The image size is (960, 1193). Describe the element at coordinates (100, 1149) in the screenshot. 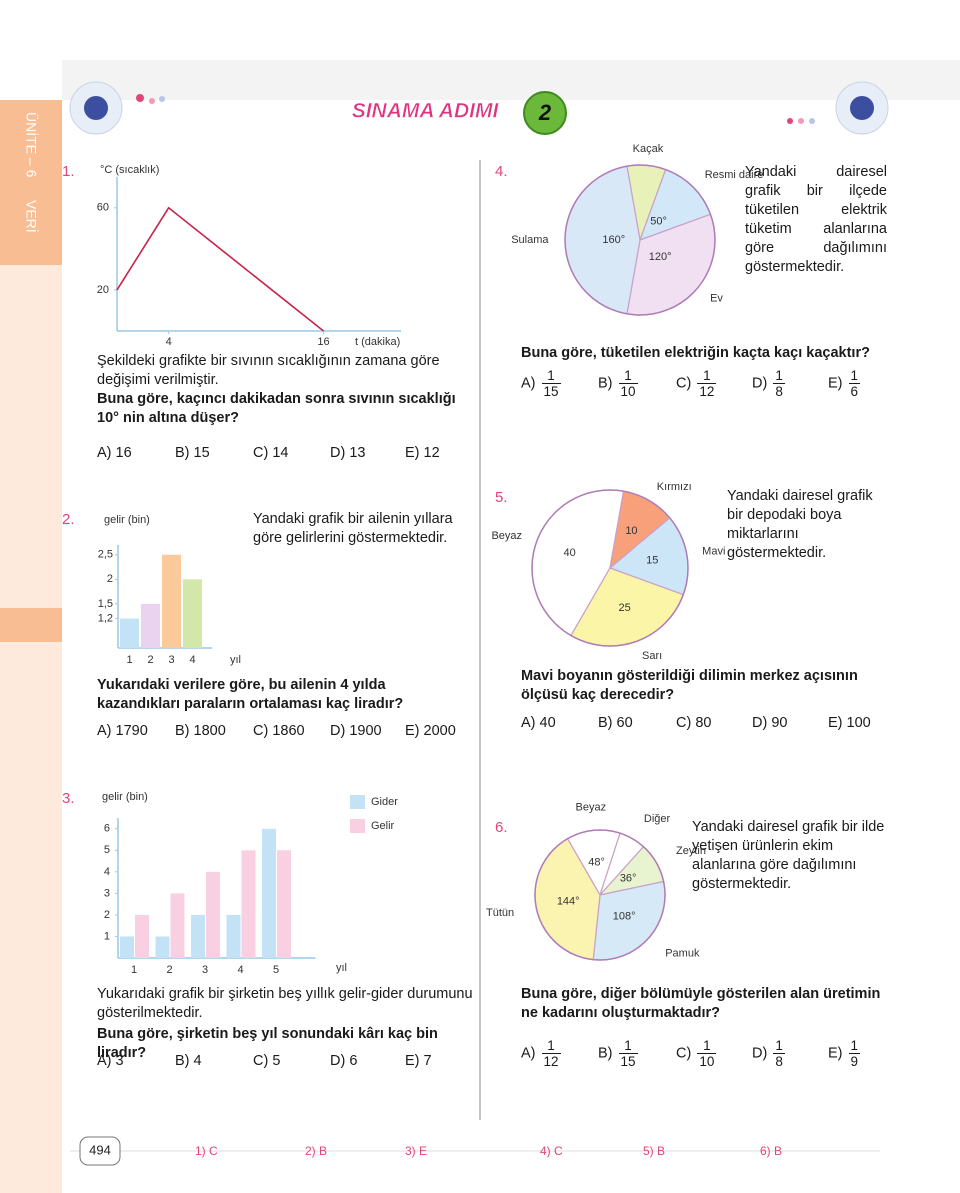

I see `page-number: 494` at that location.